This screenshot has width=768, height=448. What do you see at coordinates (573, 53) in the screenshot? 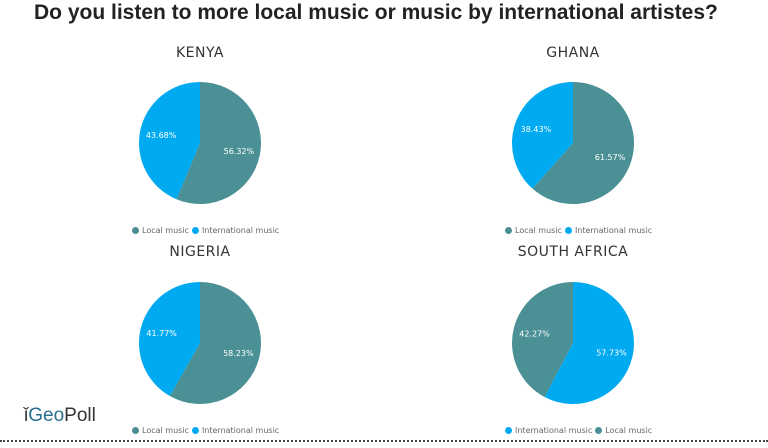
I see `chart-title: GHANA` at bounding box center [573, 53].